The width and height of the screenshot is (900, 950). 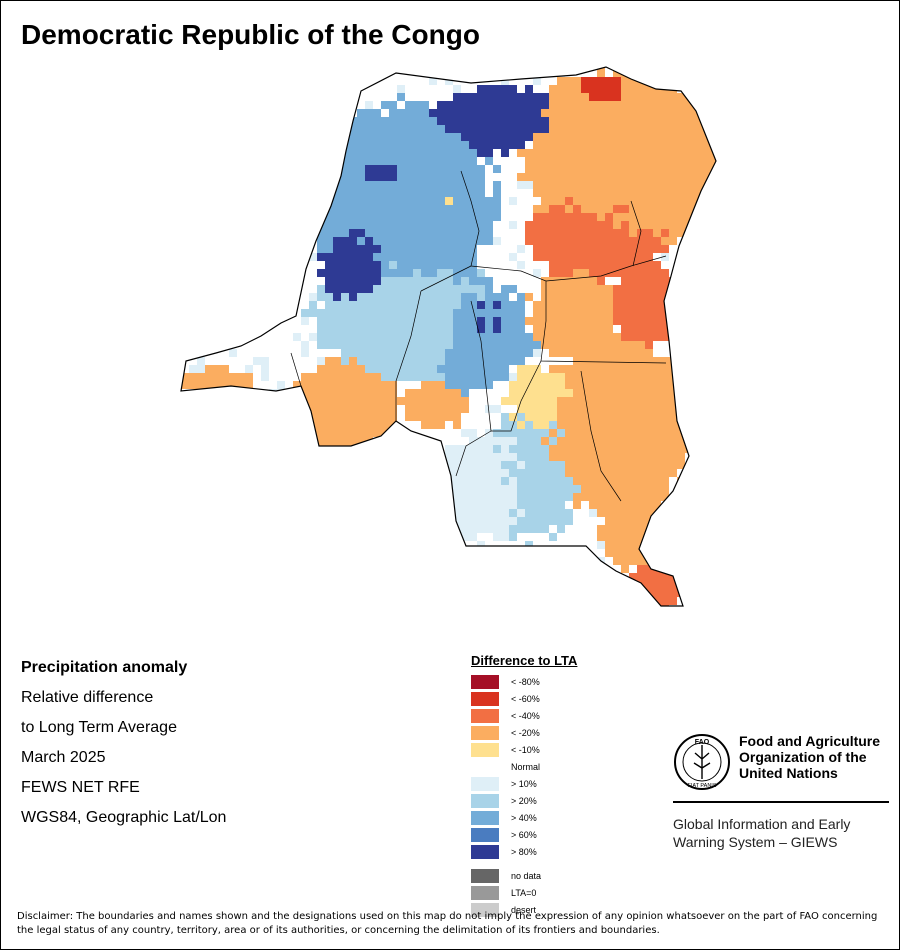 What do you see at coordinates (702, 762) in the screenshot?
I see `fao-logo-icon: FAO FIAT PANIS` at bounding box center [702, 762].